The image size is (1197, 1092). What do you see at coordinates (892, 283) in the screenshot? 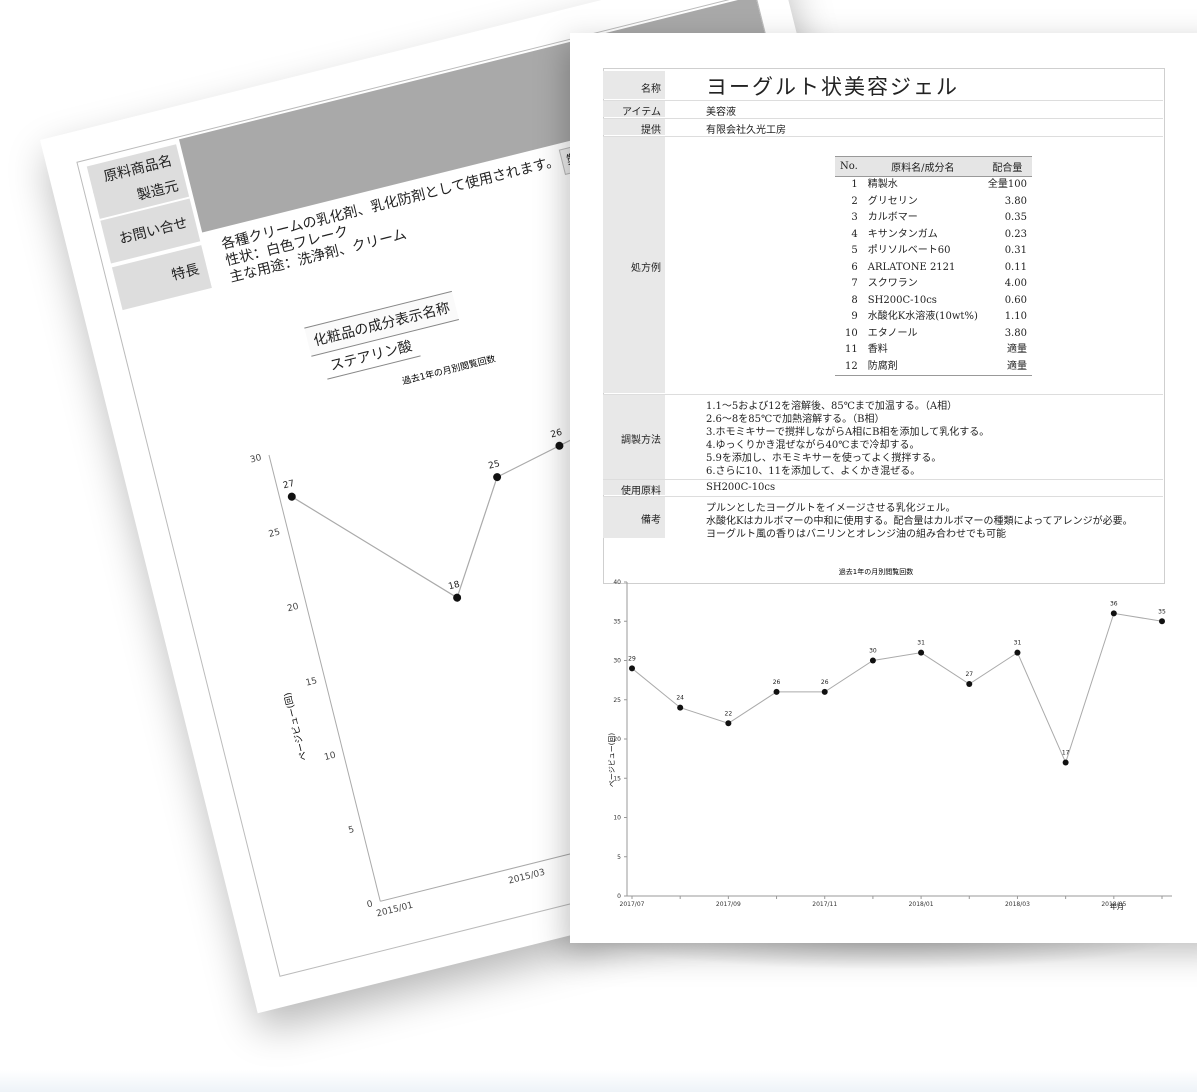
I see `row-ingredient: スクワラン` at bounding box center [892, 283].